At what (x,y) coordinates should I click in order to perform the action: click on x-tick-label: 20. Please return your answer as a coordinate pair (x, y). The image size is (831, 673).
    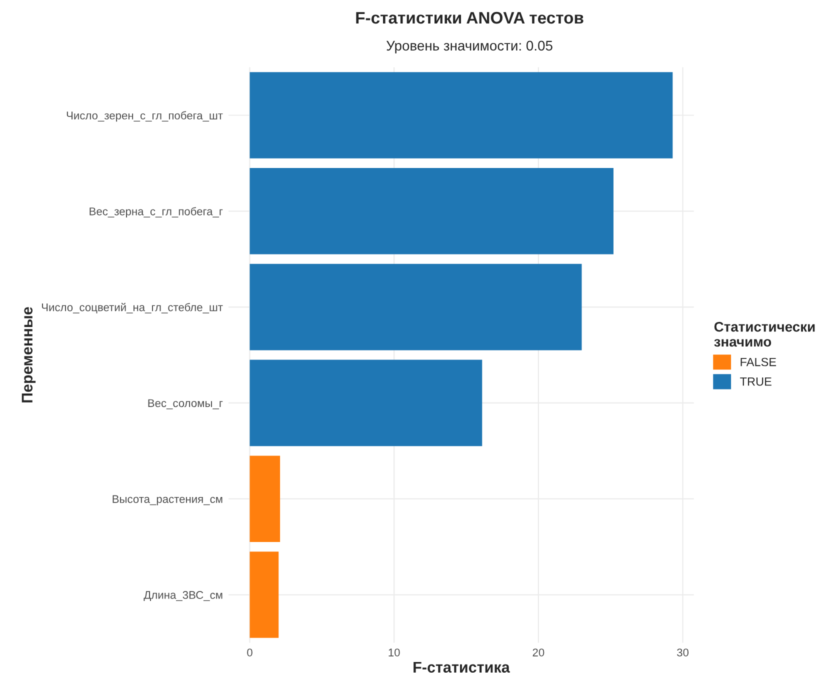
    Looking at the image, I should click on (538, 652).